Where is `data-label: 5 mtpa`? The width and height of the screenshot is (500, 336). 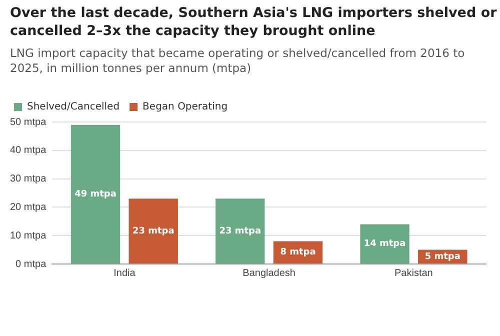 data-label: 5 mtpa is located at coordinates (442, 257).